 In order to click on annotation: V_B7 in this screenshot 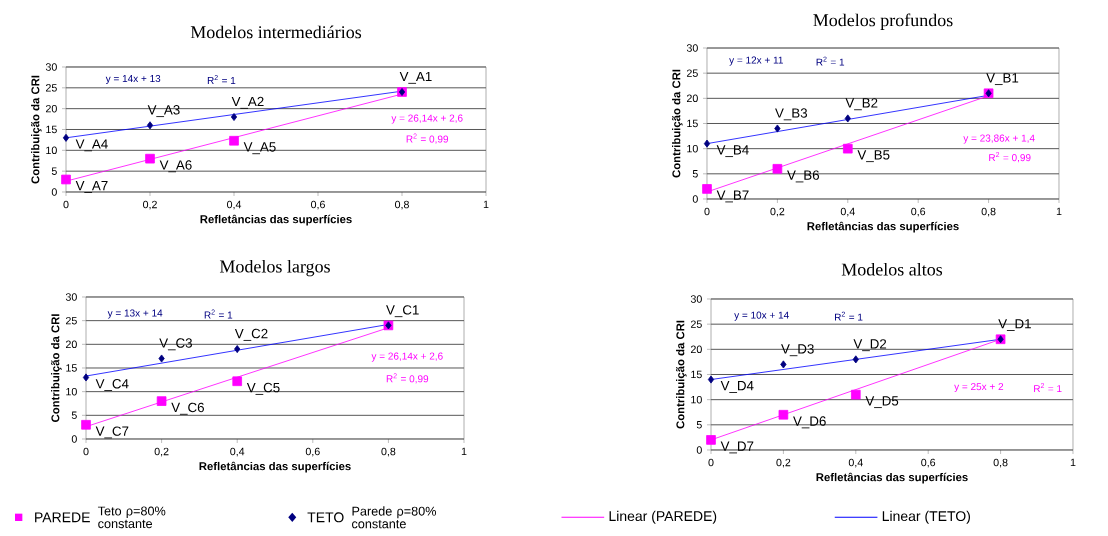, I will do `click(732, 196)`.